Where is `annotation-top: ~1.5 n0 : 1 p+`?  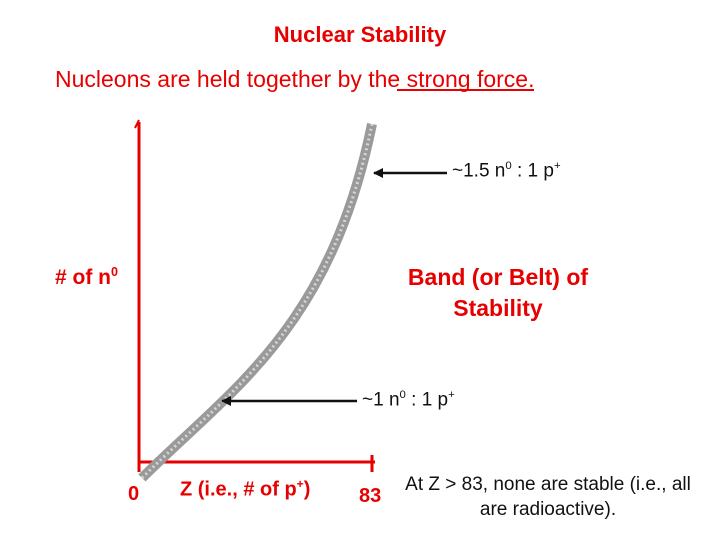
annotation-top: ~1.5 n0 : 1 p+ is located at coordinates (506, 171).